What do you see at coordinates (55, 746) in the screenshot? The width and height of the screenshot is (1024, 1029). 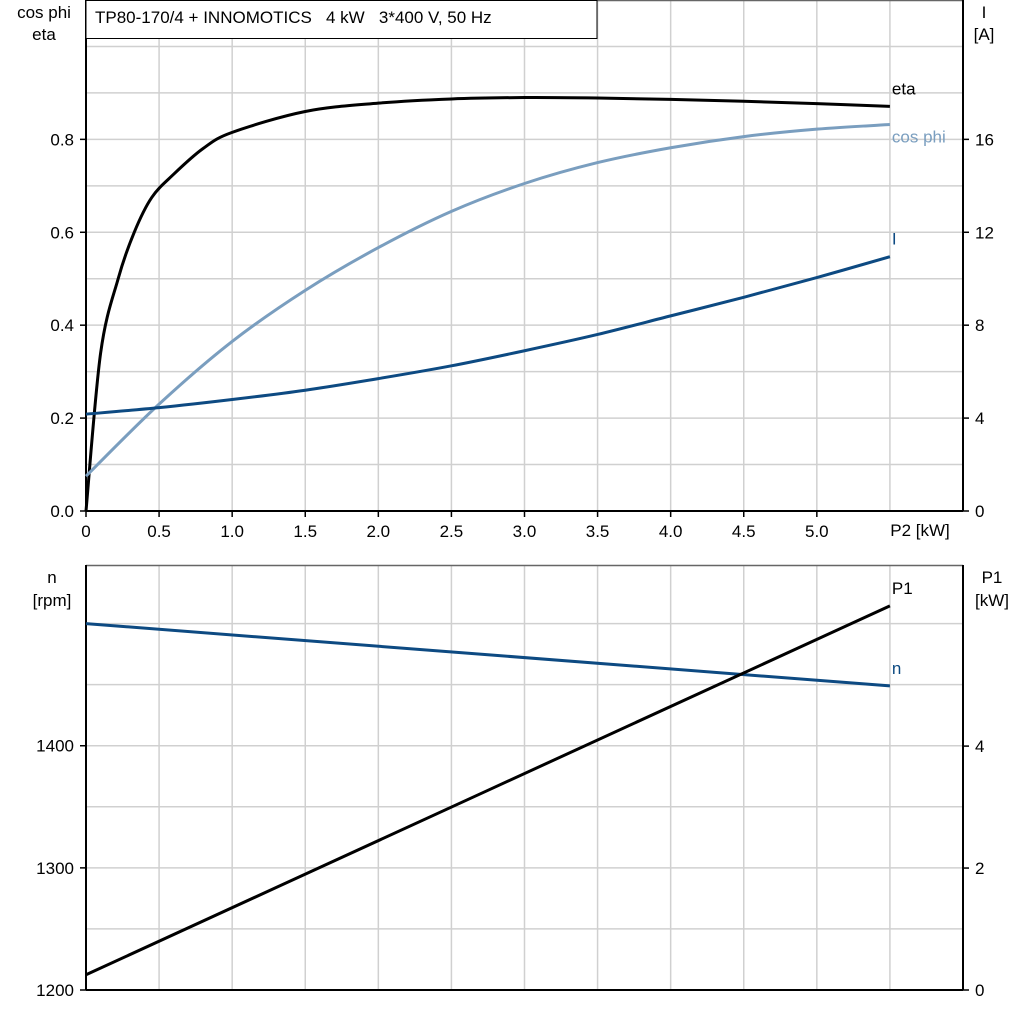 I see `bottom-ytick-left-label: 1400` at bounding box center [55, 746].